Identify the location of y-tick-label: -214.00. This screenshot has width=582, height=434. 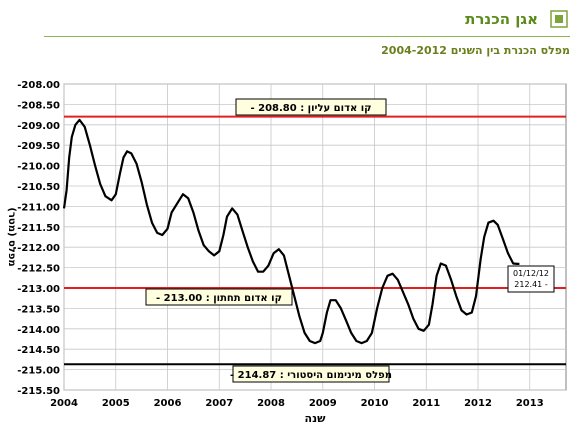
(38, 330).